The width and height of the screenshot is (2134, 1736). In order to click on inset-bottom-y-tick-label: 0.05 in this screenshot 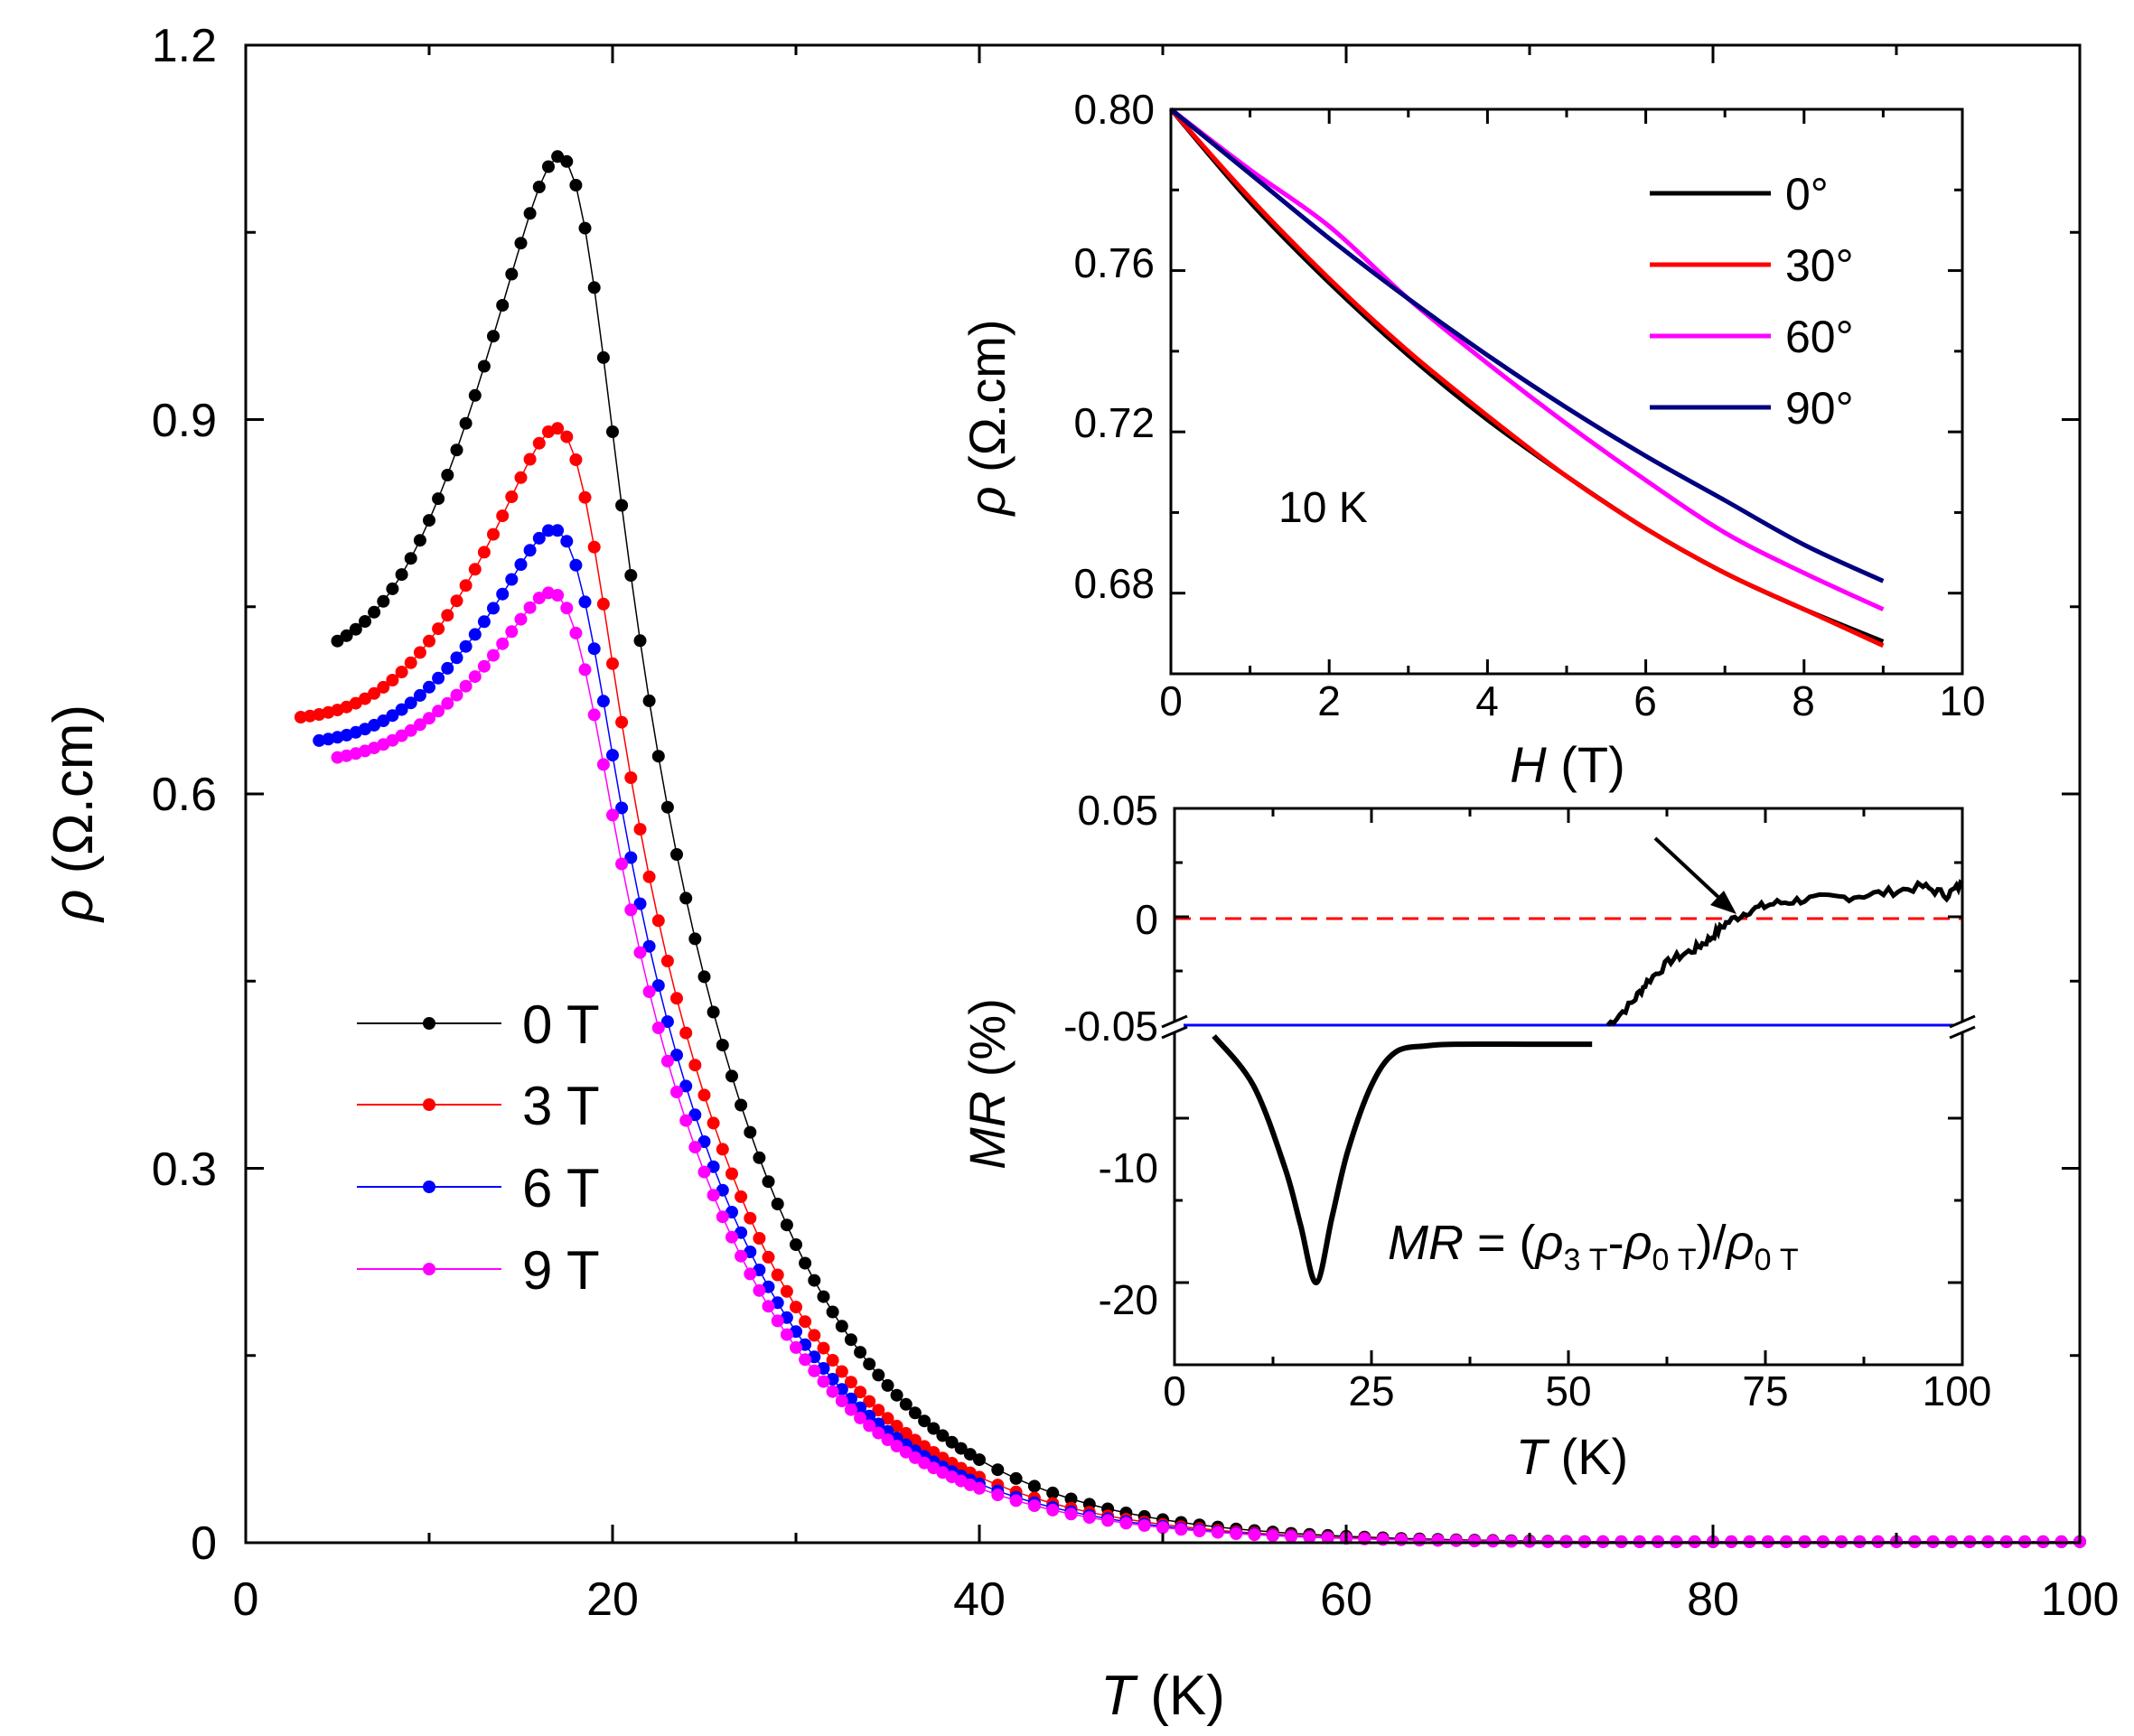, I will do `click(1117, 810)`.